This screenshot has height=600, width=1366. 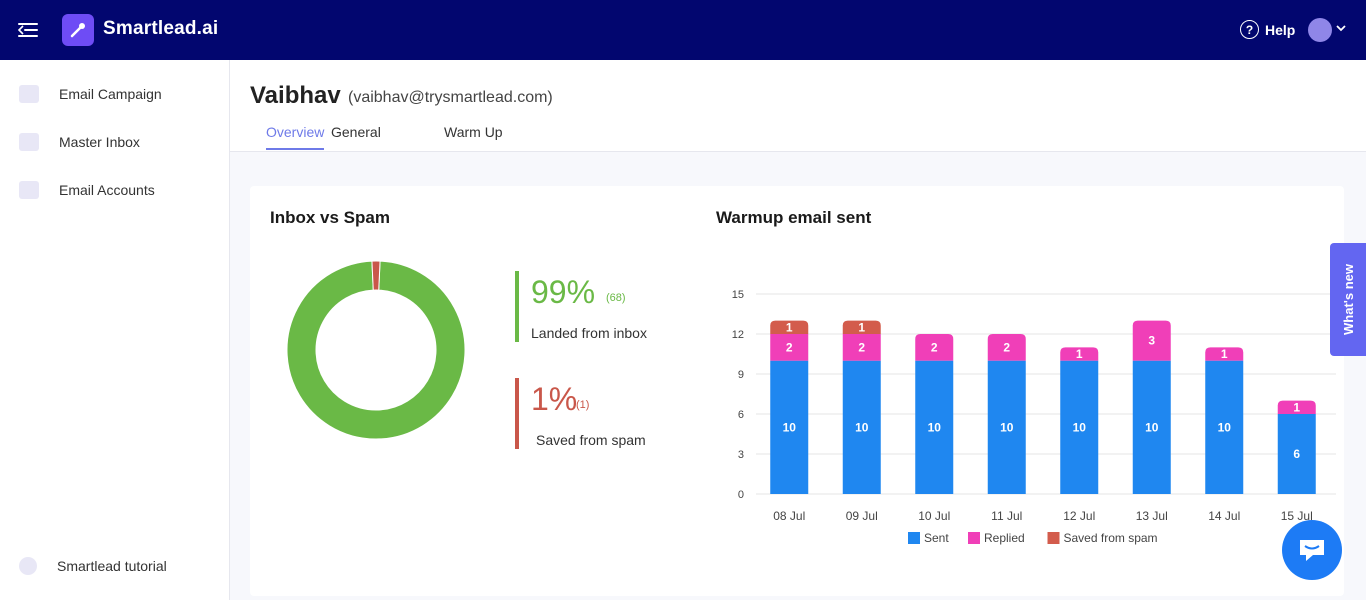 I want to click on top-navbar: Smartlead.ai ? Help, so click(x=683, y=30).